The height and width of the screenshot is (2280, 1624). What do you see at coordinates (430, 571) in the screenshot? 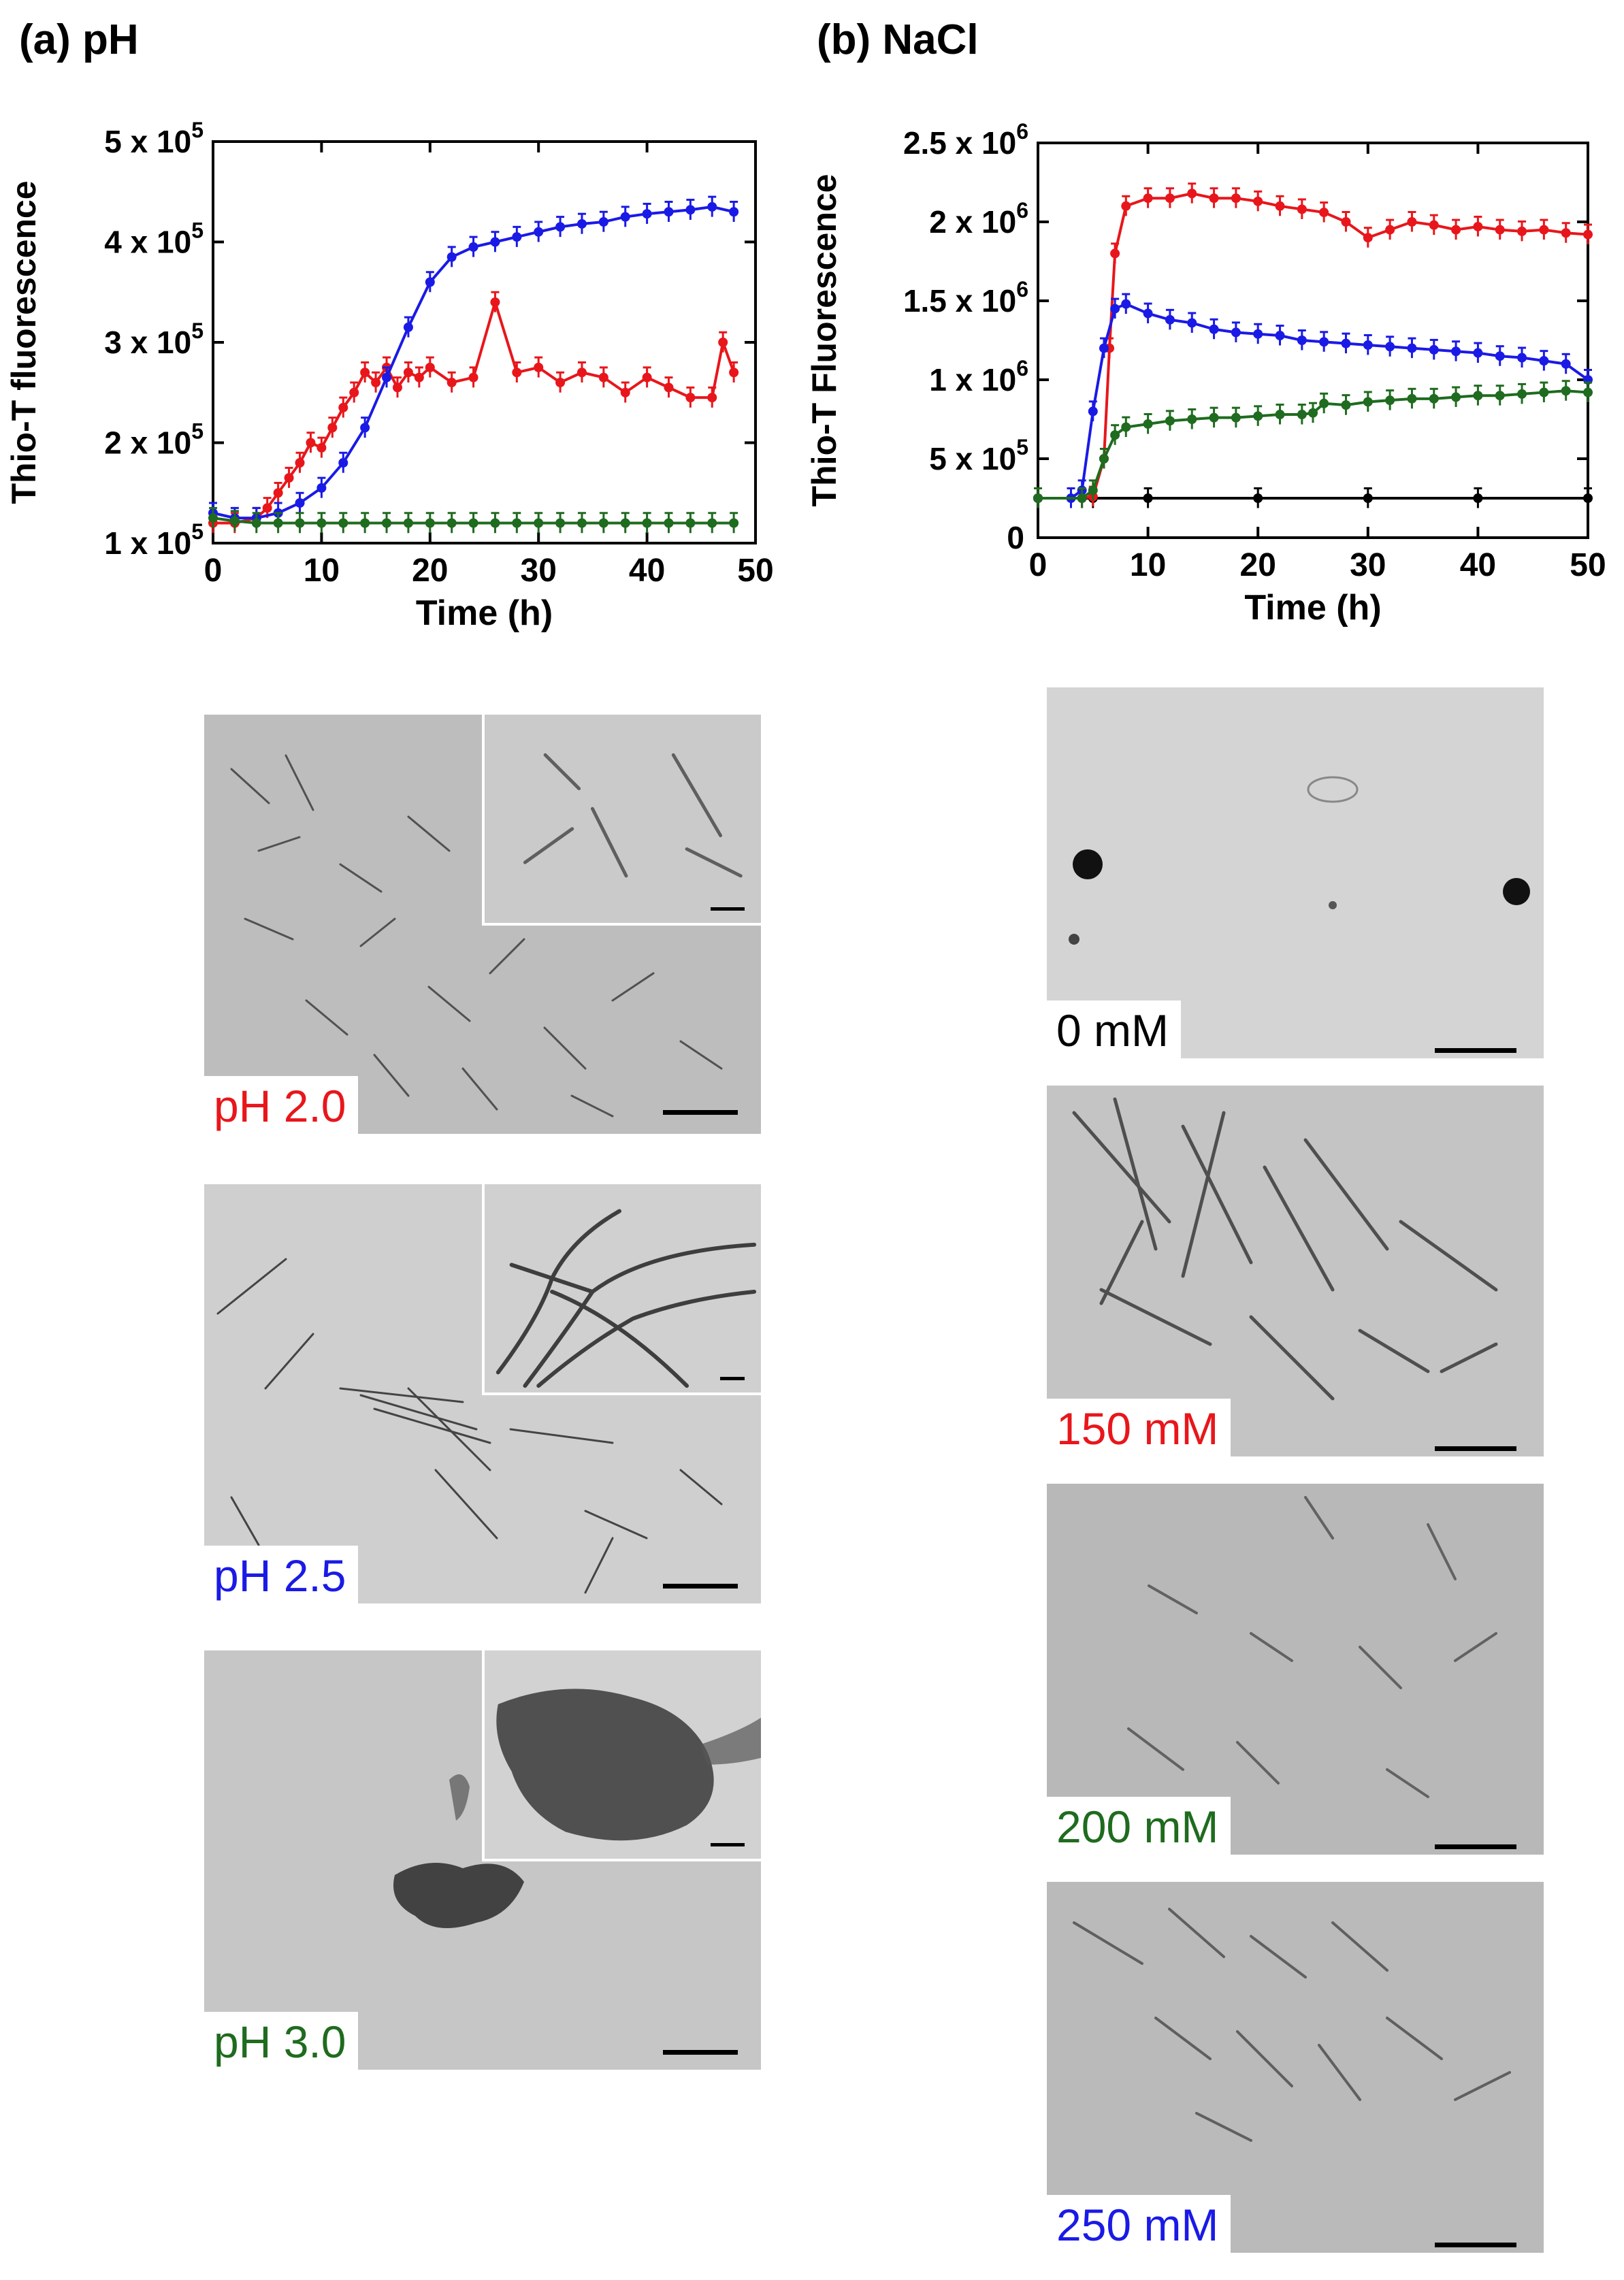
I see `x-tick-label: 20` at bounding box center [430, 571].